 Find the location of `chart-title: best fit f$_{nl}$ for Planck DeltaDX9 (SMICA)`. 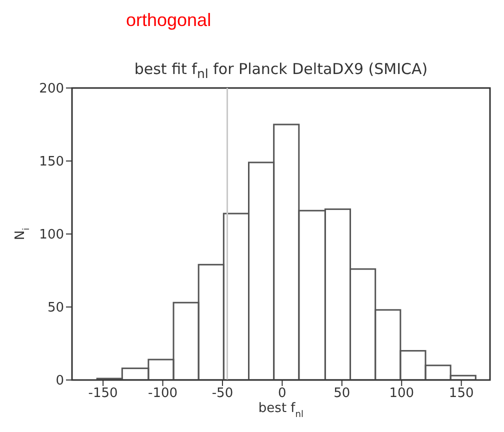

chart-title: best fit f$_{nl}$ for Planck DeltaDX9 (SMICA) is located at coordinates (281, 70).